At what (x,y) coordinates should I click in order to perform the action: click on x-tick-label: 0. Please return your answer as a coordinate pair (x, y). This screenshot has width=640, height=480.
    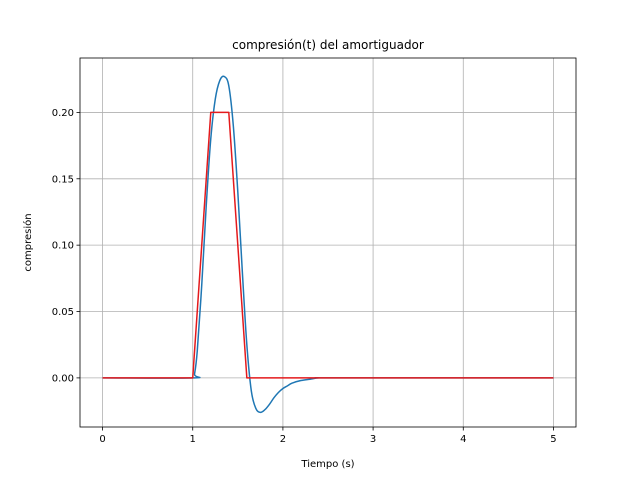
    Looking at the image, I should click on (102, 439).